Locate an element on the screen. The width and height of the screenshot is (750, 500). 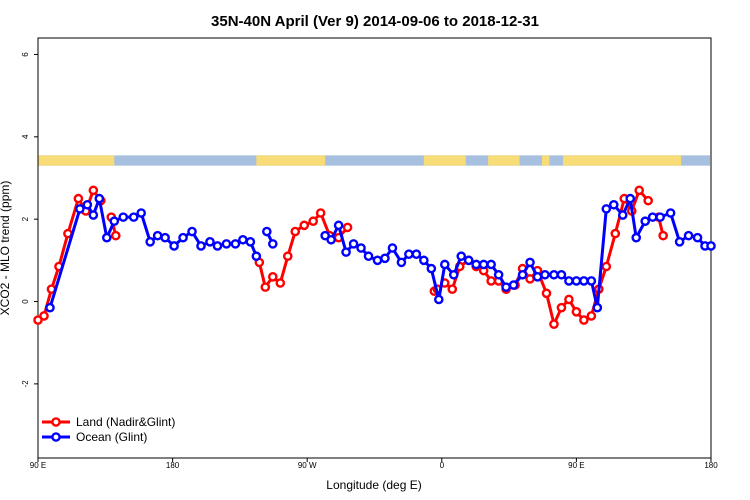
series-line is located at coordinates (153, 253).